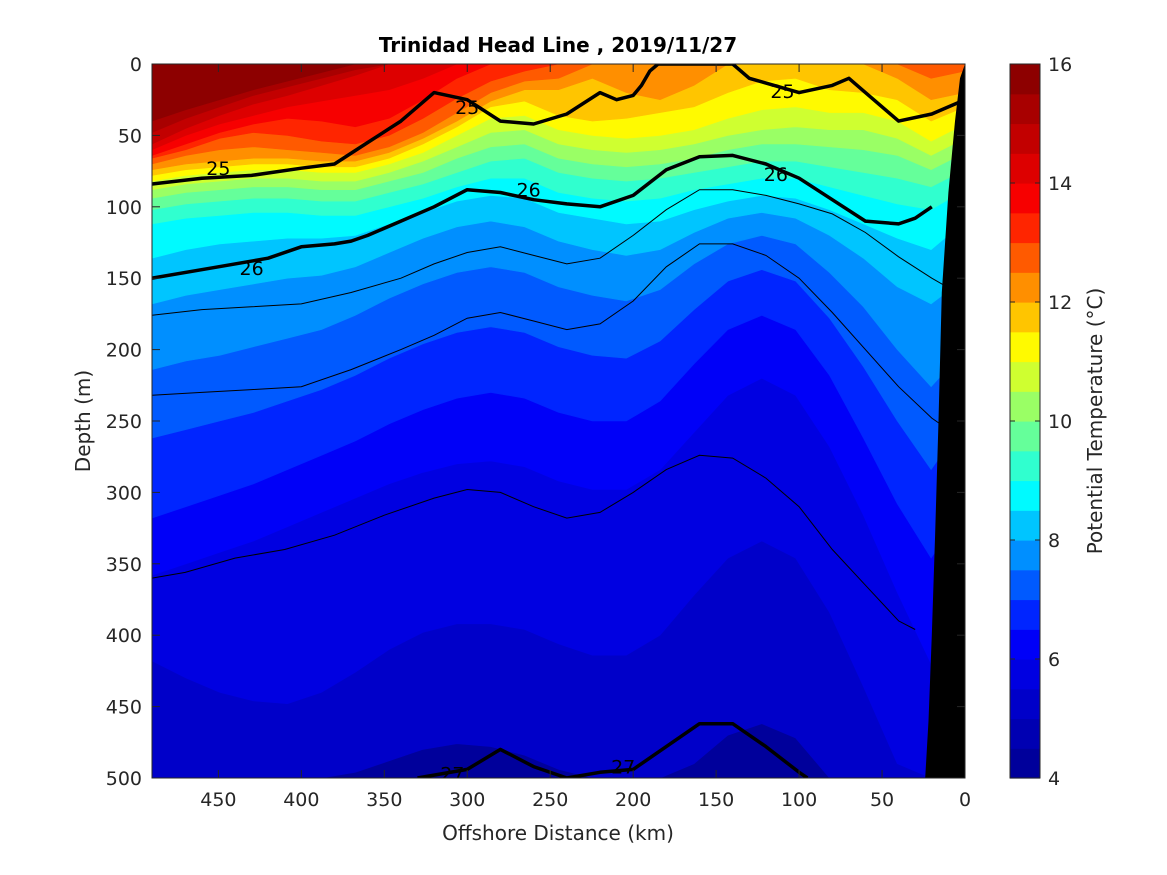 The width and height of the screenshot is (1167, 875). I want to click on x-tick-label: 50, so click(882, 800).